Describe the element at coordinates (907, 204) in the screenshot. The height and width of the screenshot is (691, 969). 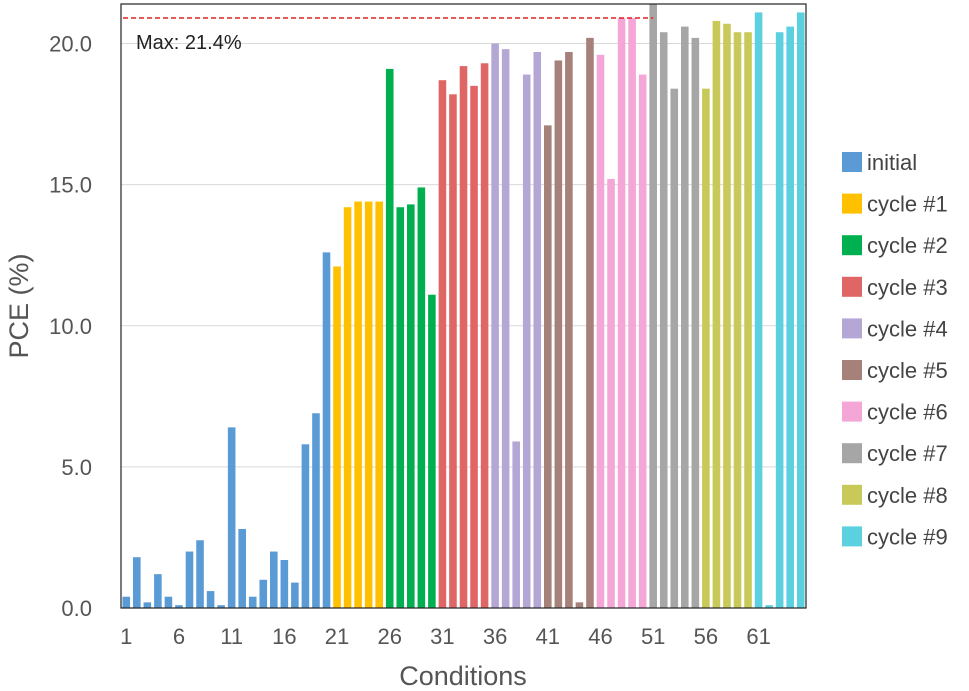
I see `legend-label: cycle #1` at that location.